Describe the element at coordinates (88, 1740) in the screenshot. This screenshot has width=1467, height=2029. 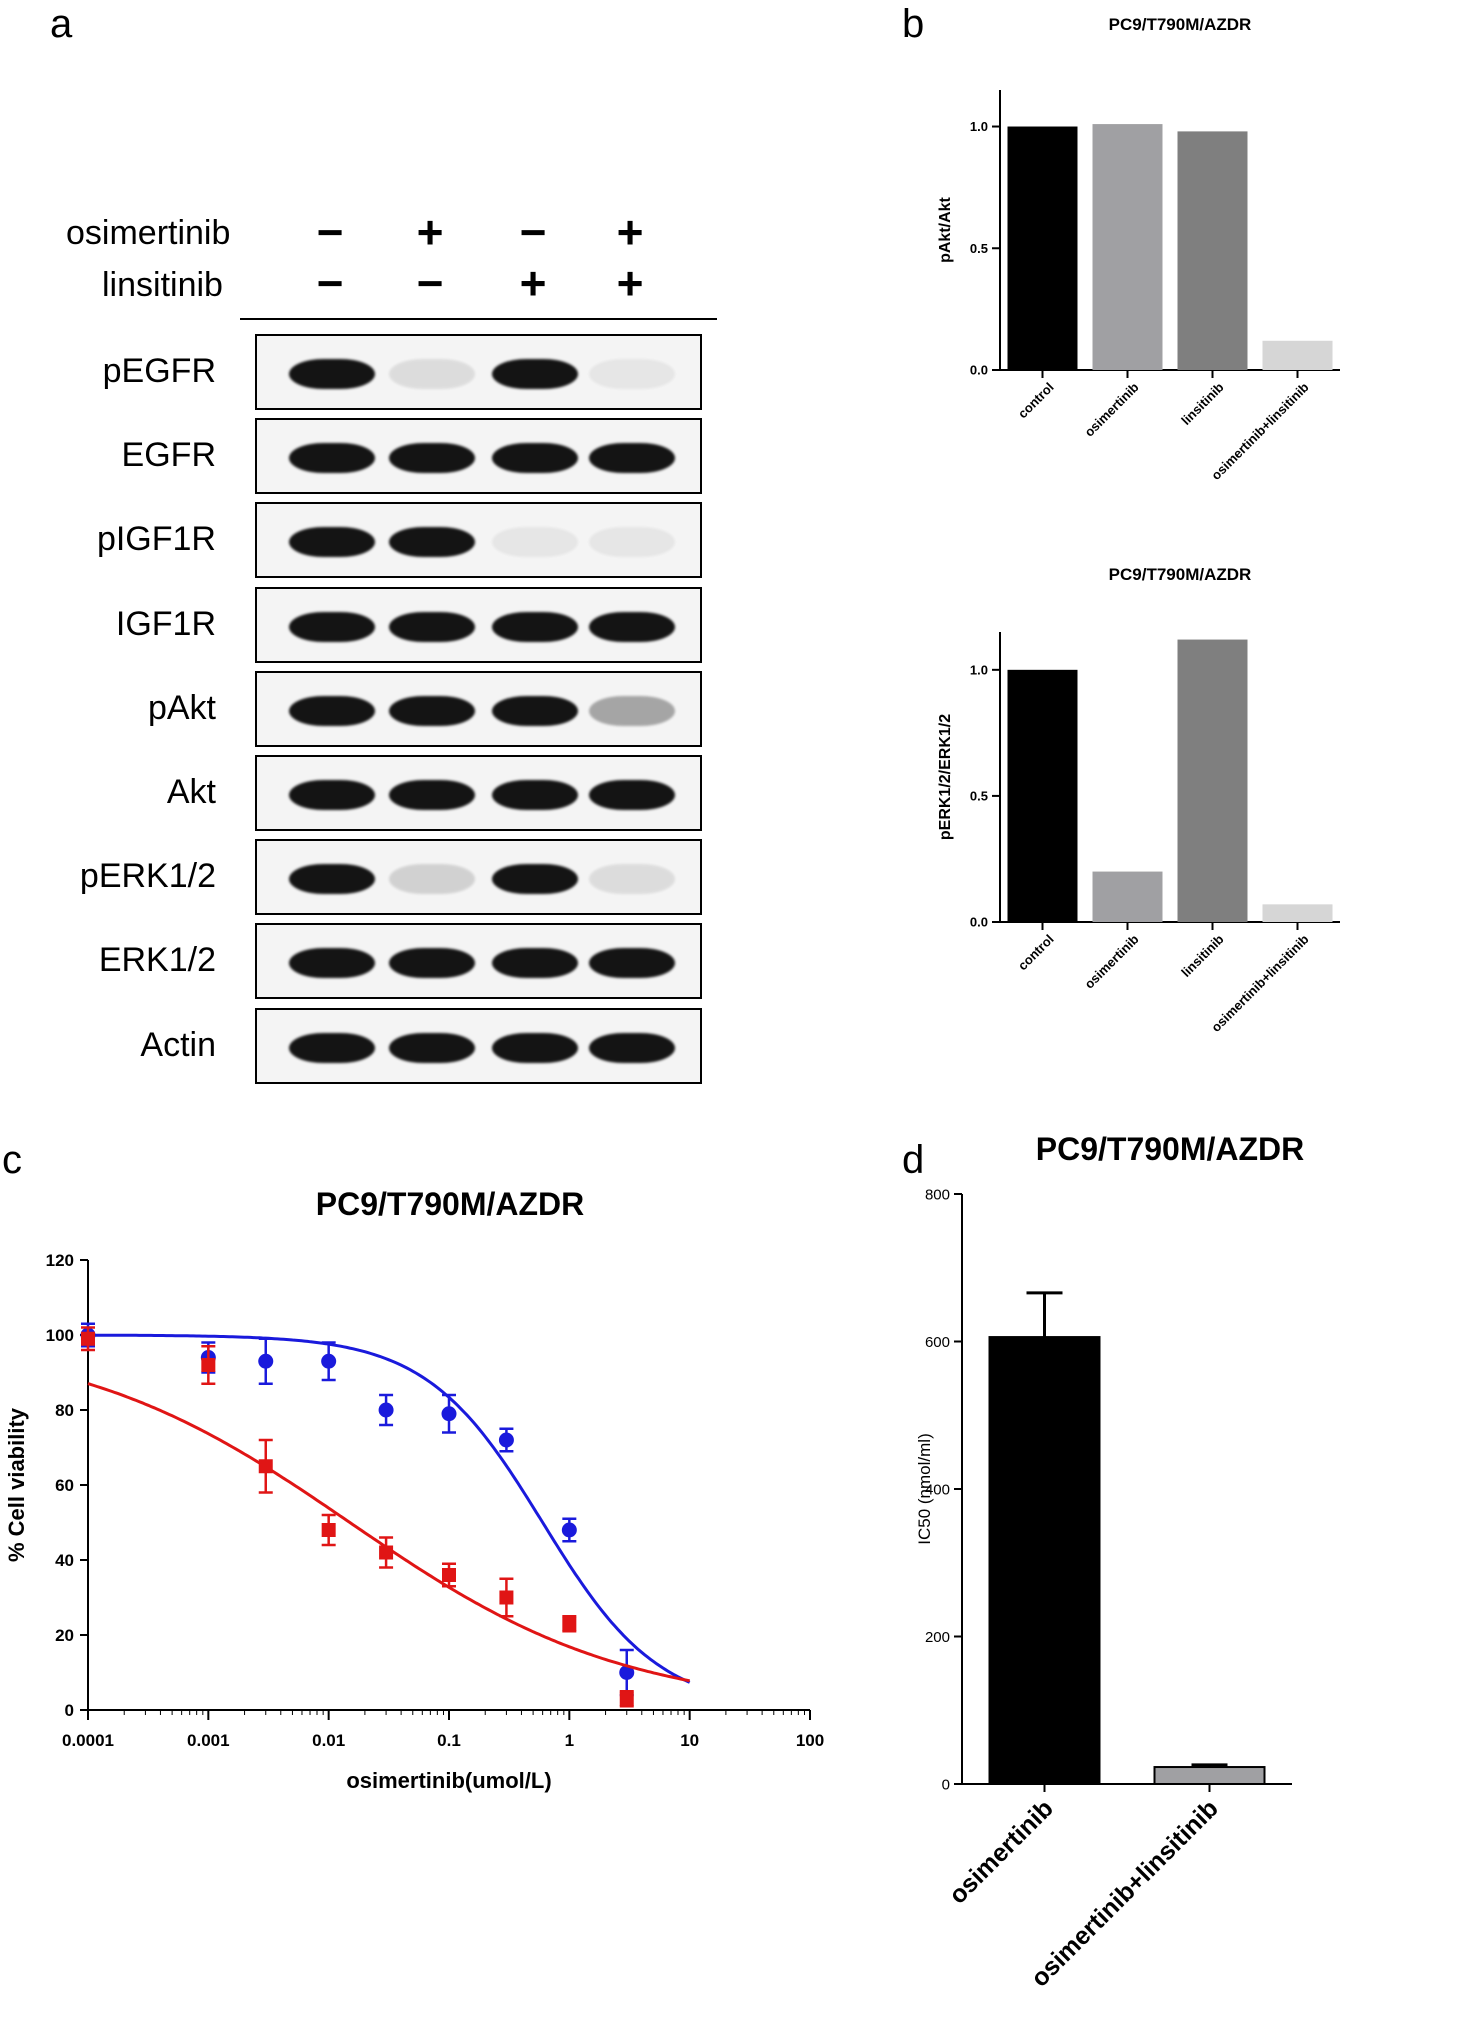
I see `x-tick-label: 0.0001` at that location.